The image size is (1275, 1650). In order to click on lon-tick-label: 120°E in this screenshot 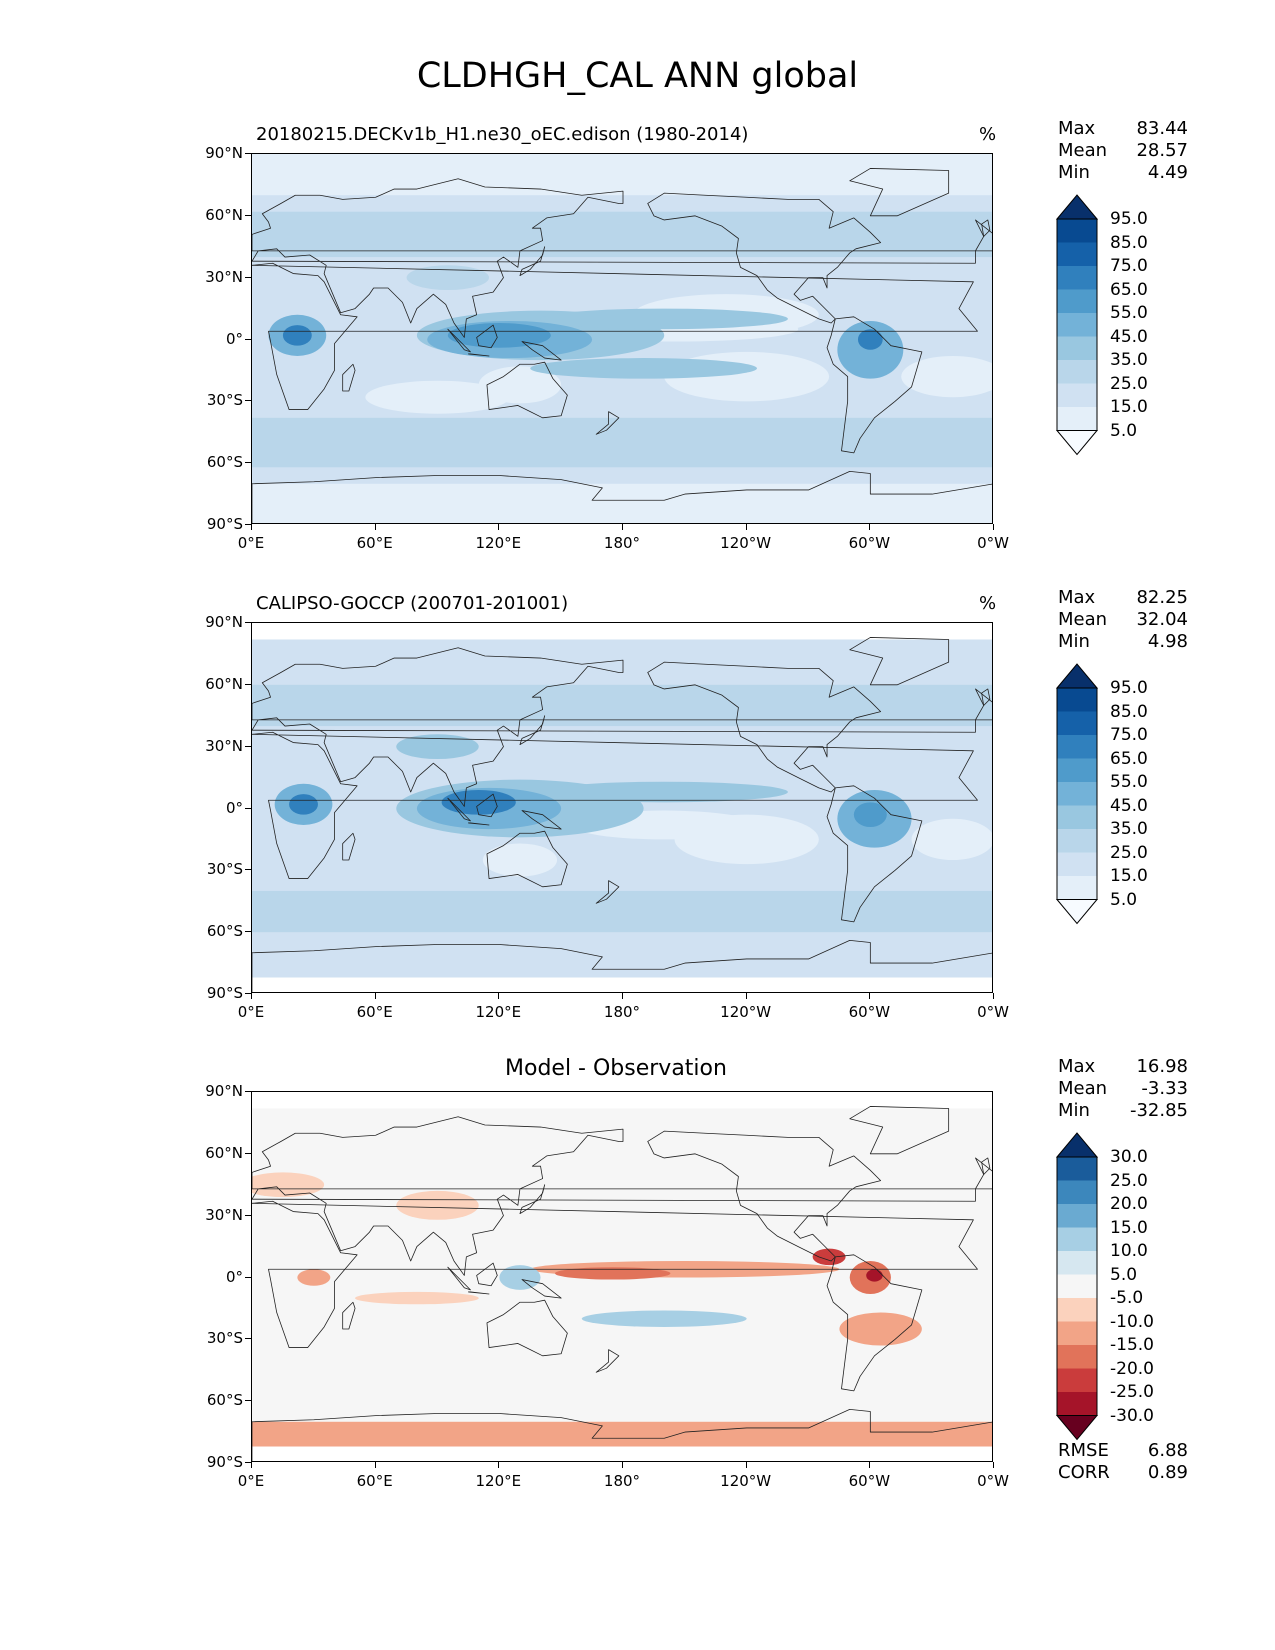, I will do `click(498, 1012)`.